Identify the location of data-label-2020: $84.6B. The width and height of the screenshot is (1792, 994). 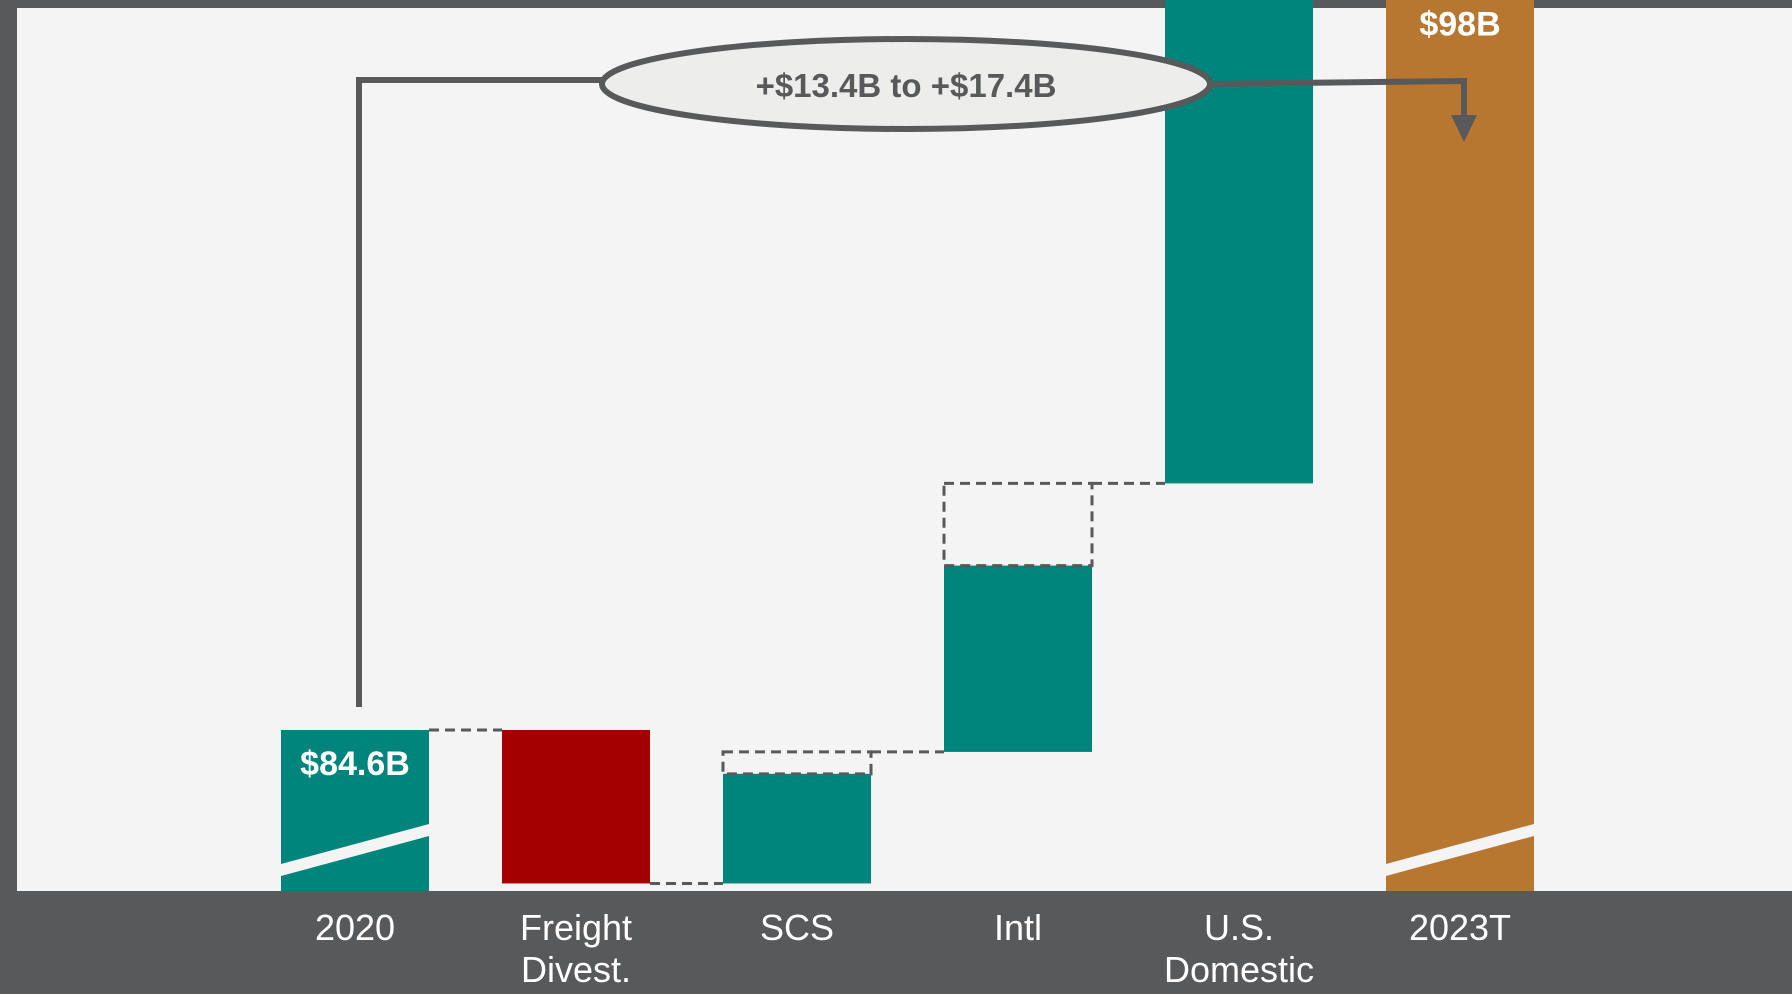
(355, 764).